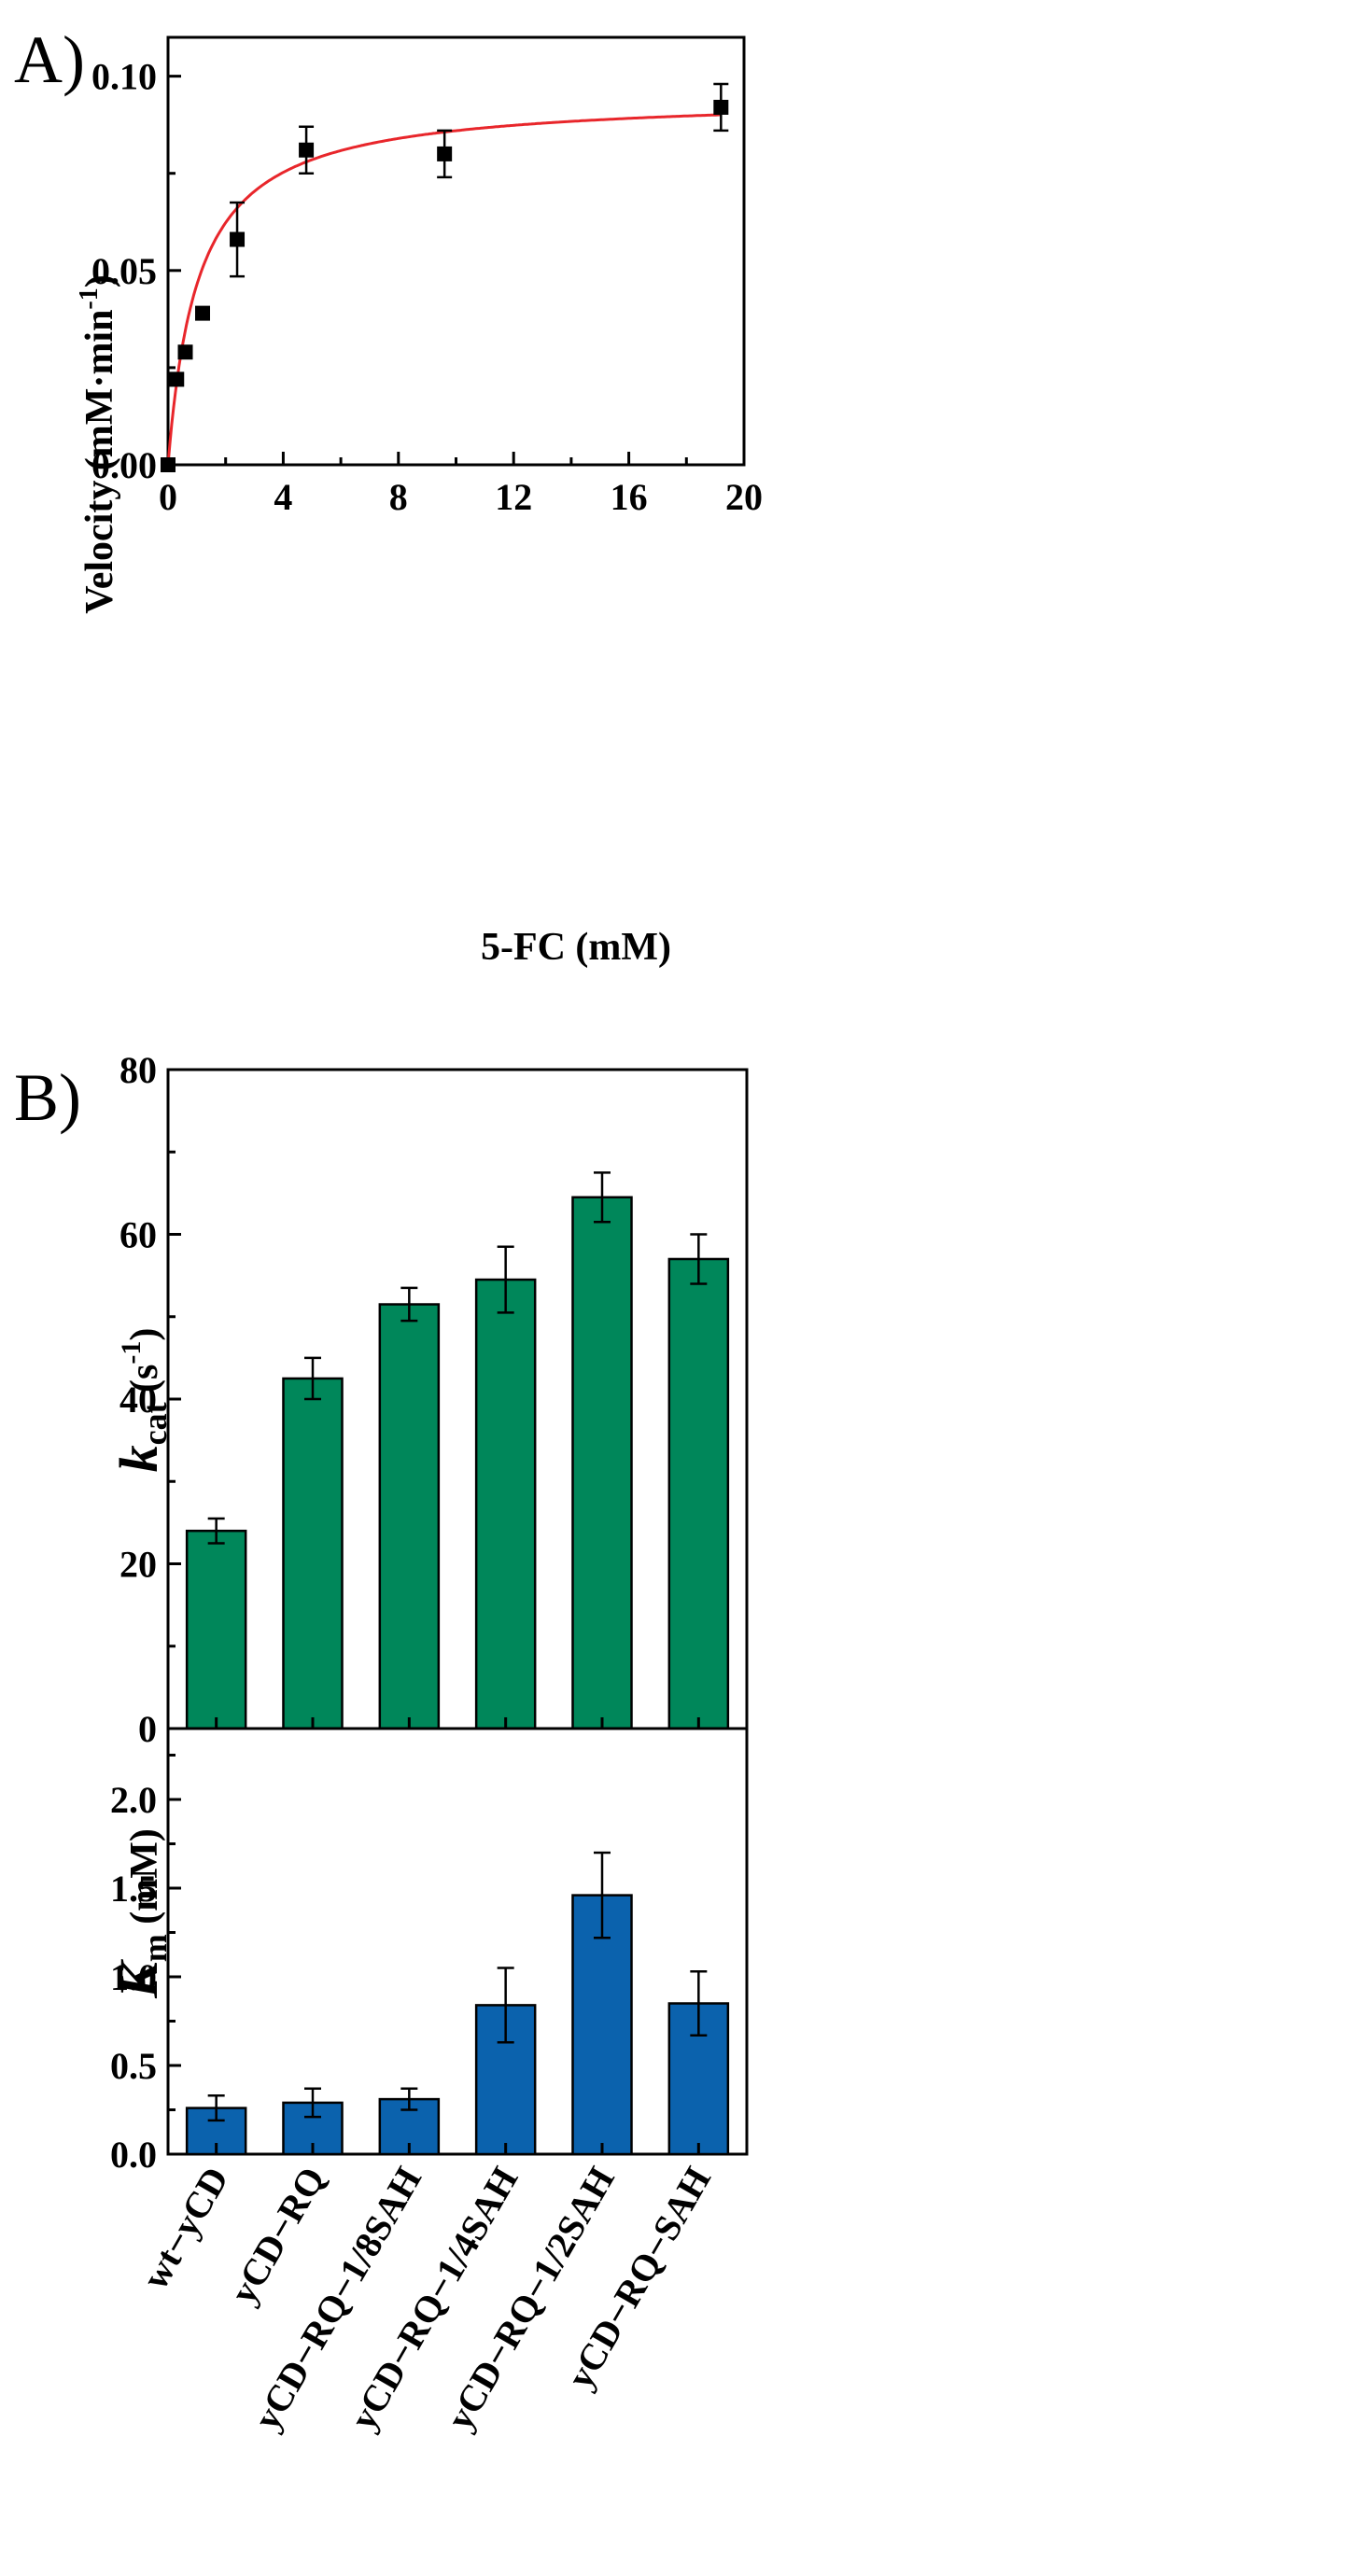  What do you see at coordinates (138, 1235) in the screenshot?
I see `chart-b-ytick-label: 60` at bounding box center [138, 1235].